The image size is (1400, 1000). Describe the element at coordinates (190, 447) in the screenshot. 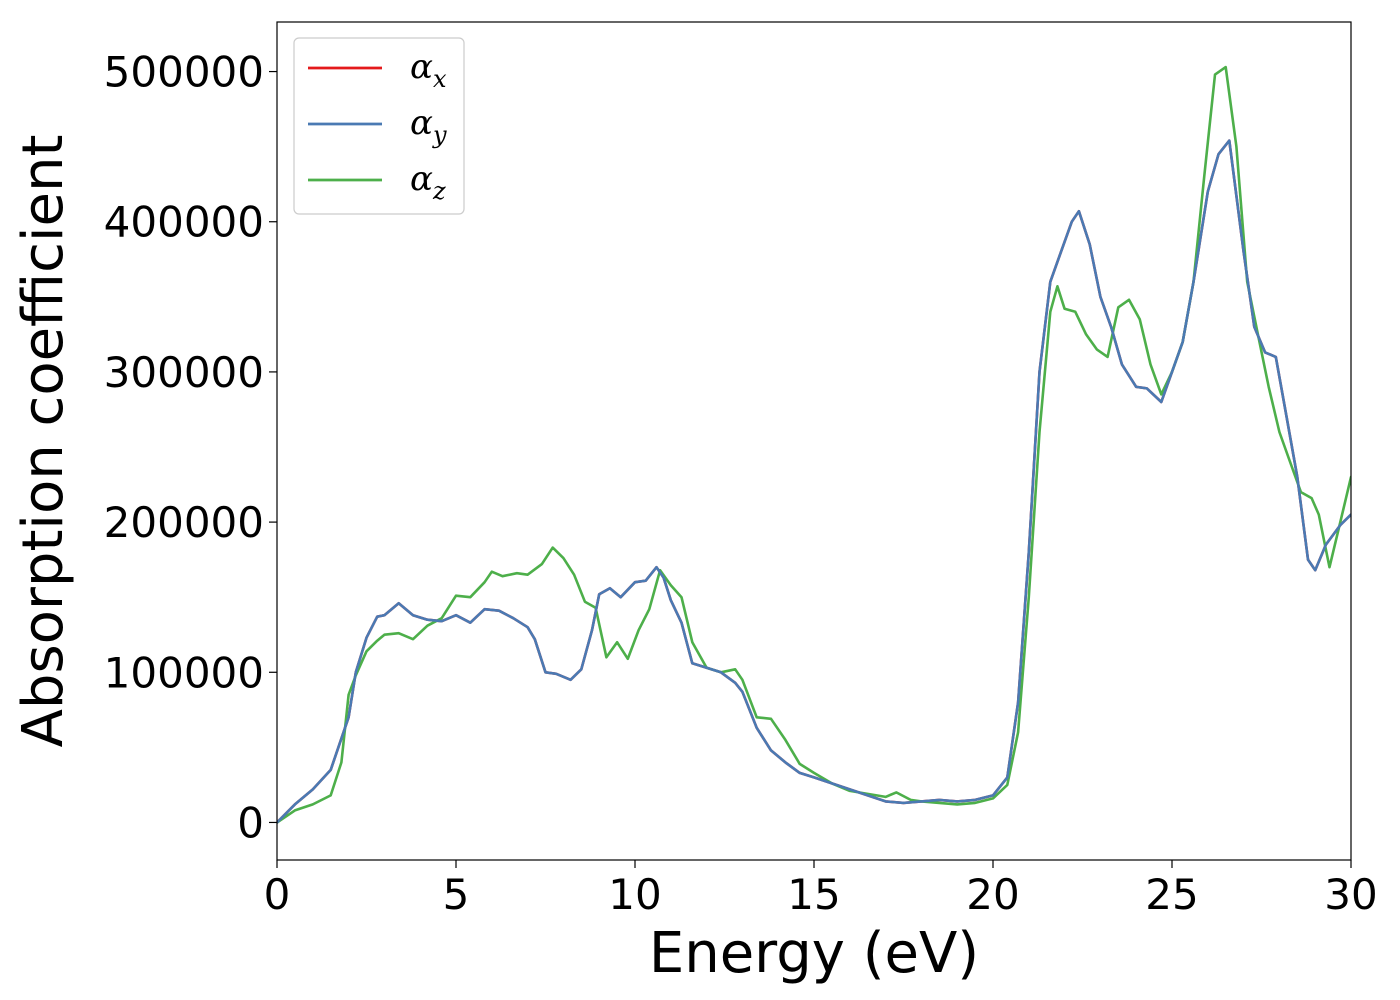

I see `y-ticks: 0 100000 200000 300000 400000 500000` at that location.